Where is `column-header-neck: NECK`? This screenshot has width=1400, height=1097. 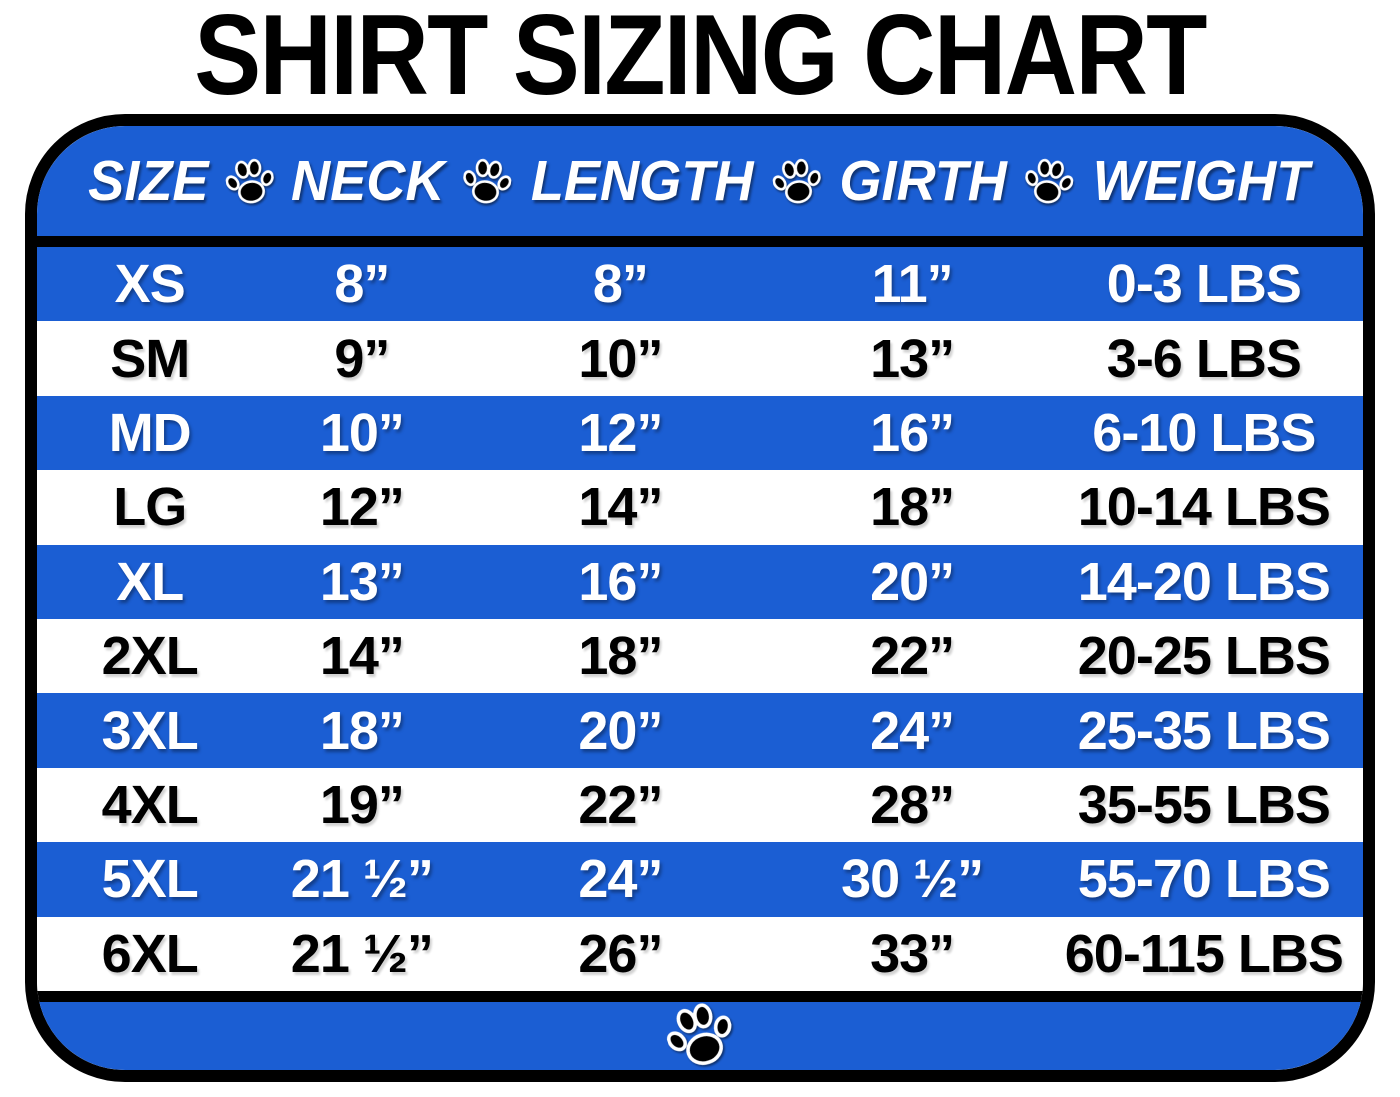 column-header-neck: NECK is located at coordinates (368, 181).